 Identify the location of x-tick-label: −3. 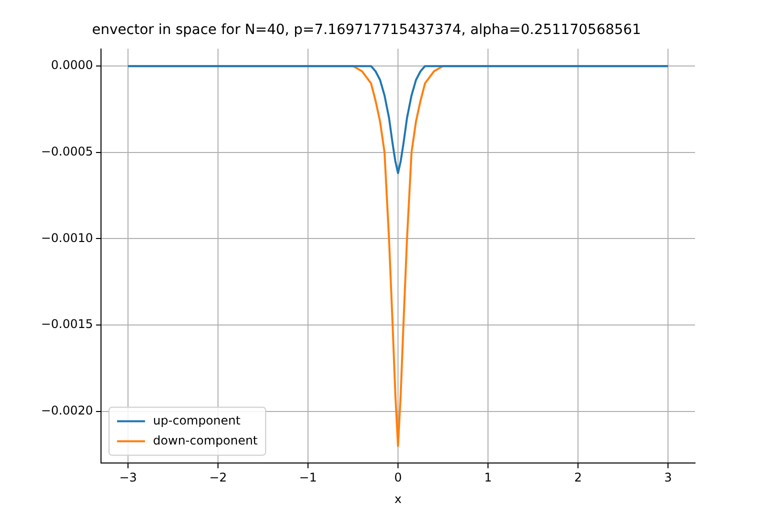
(128, 477).